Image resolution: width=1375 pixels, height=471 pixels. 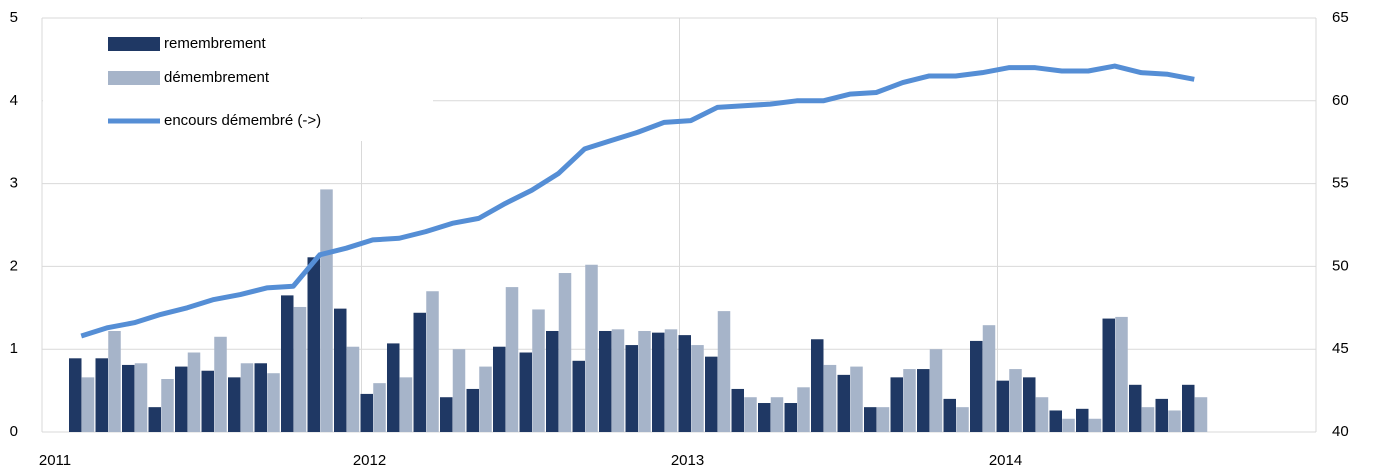 I want to click on y2-tick-label: 40, so click(x=1340, y=431).